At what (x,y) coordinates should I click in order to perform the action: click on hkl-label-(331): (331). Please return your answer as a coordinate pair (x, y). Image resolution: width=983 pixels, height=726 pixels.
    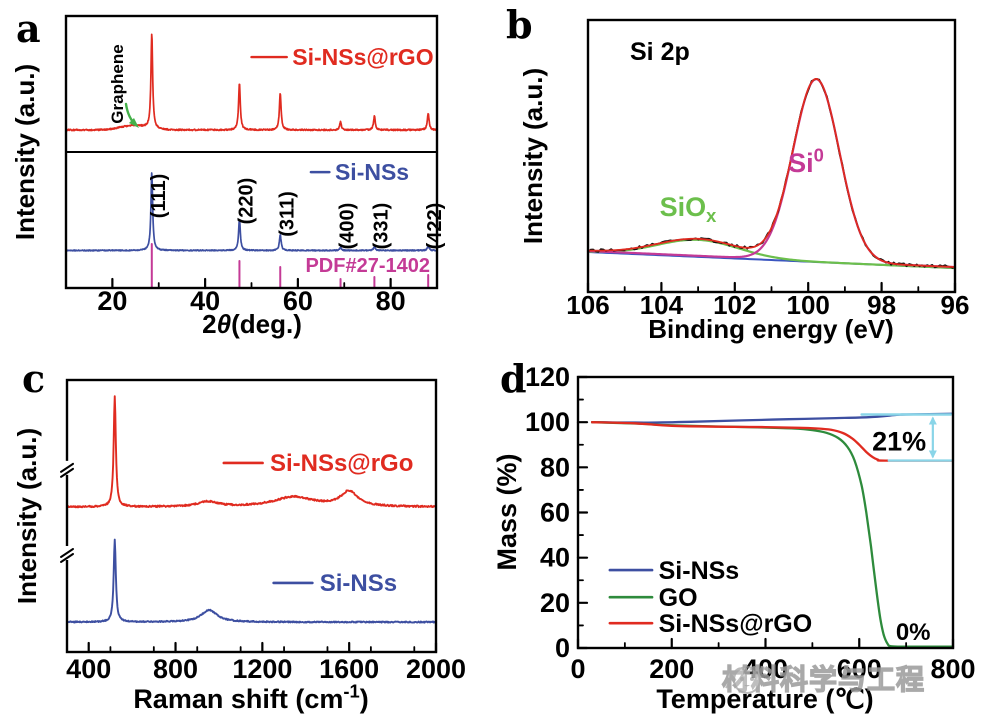
    Looking at the image, I should click on (381, 226).